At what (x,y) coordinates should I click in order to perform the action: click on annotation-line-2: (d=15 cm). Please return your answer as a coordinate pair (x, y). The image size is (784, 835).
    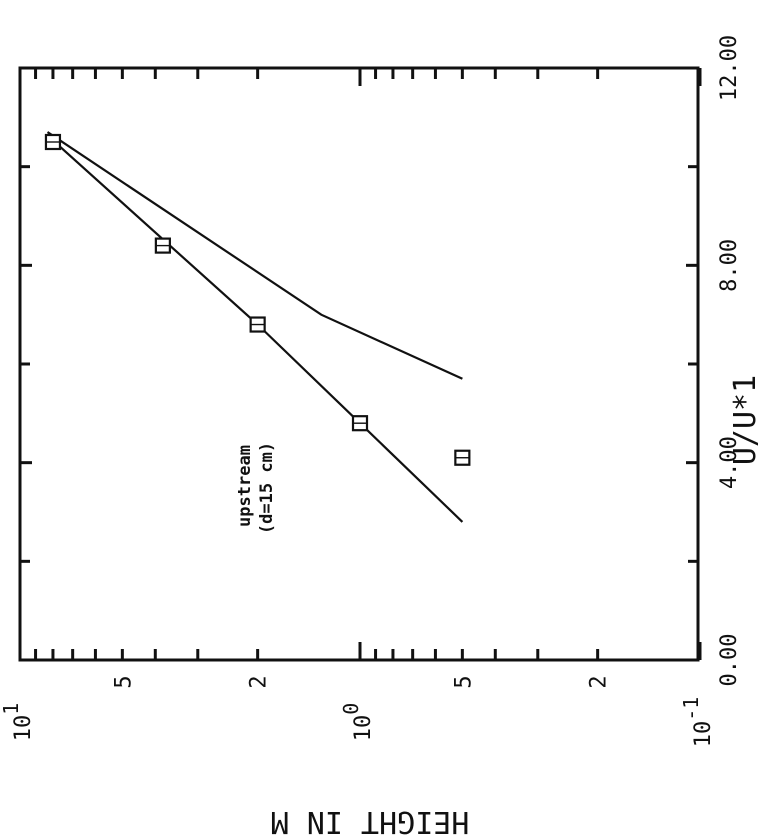
    Looking at the image, I should click on (267, 488).